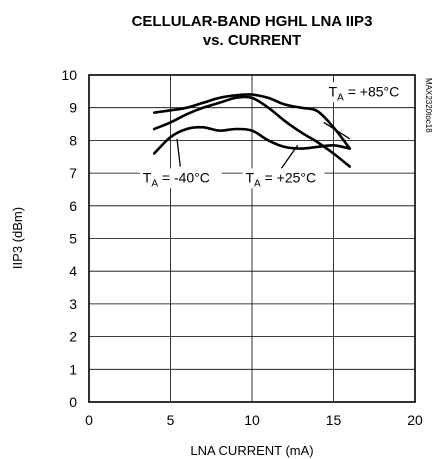  What do you see at coordinates (17, 238) in the screenshot?
I see `y-axis-label: IIP3 (dBm)` at bounding box center [17, 238].